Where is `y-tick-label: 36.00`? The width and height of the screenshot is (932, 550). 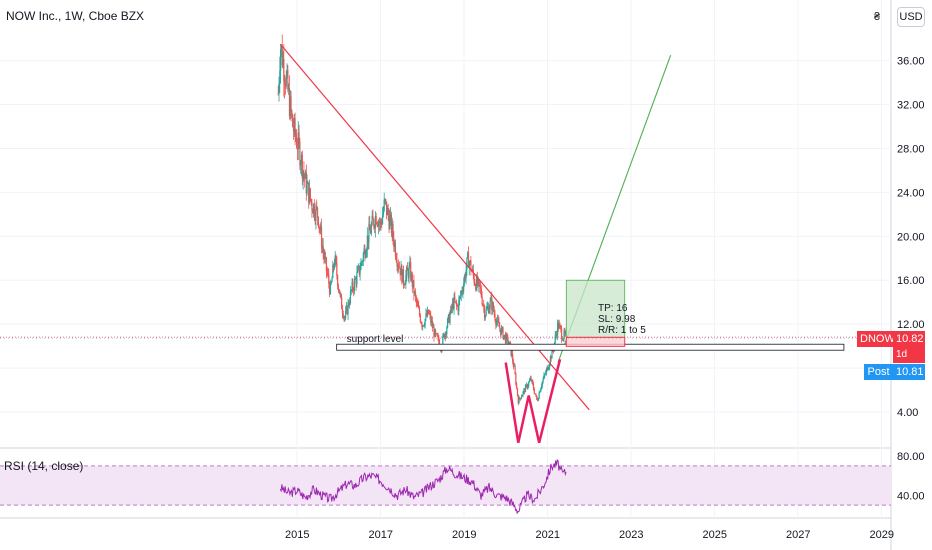
y-tick-label: 36.00 is located at coordinates (911, 62).